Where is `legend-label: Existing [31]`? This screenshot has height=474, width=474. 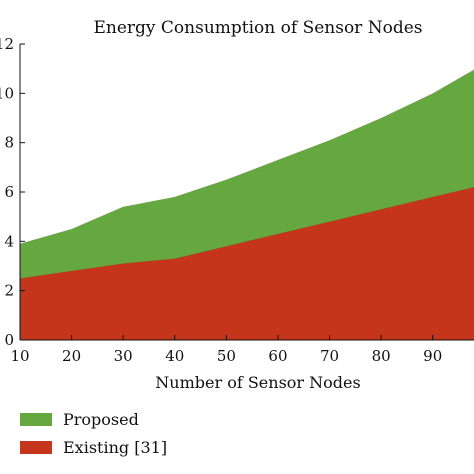 legend-label: Existing [31] is located at coordinates (115, 447).